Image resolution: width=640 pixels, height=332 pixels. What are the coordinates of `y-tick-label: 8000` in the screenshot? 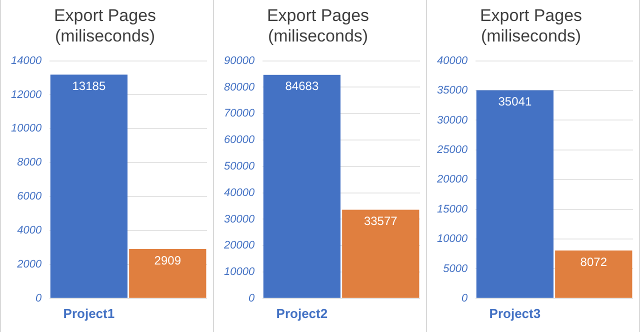 It's located at (29, 162).